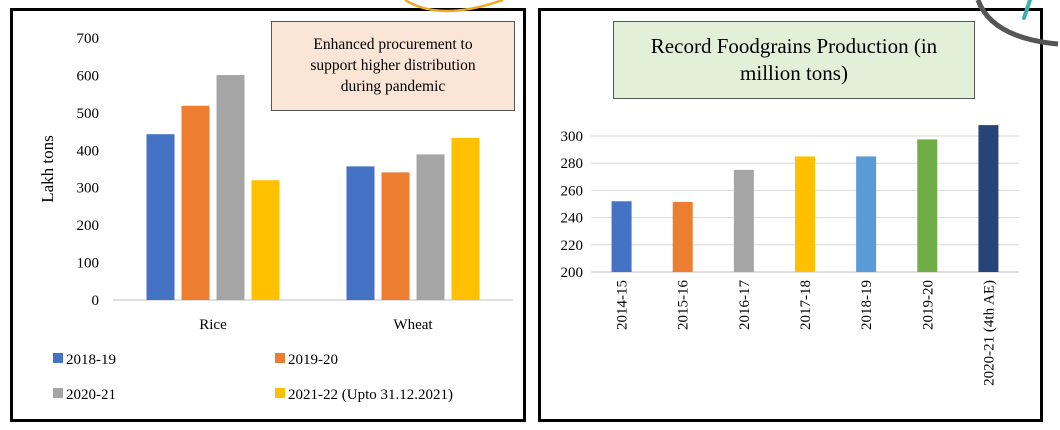 This screenshot has height=430, width=1060. I want to click on procurement-note-line: support higher distribution, so click(393, 65).